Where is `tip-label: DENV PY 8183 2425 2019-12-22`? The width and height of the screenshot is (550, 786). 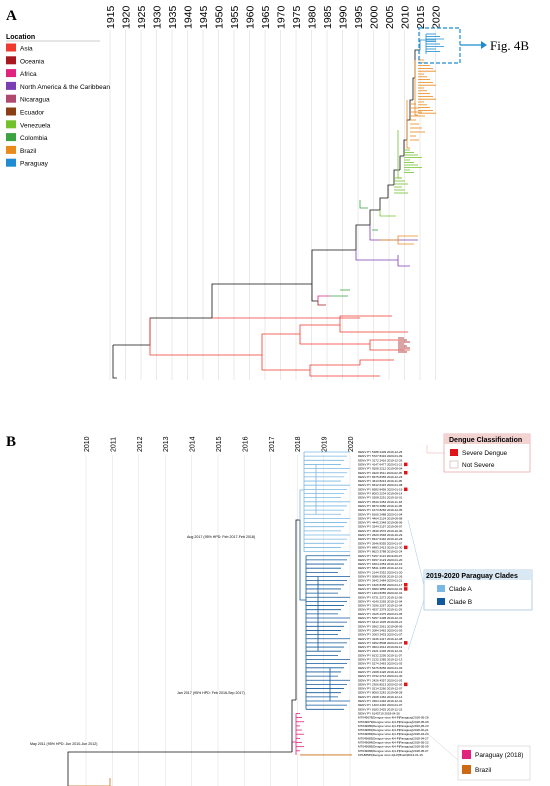 tip-label: DENV PY 8183 2425 2019-12-22 is located at coordinates (380, 709).